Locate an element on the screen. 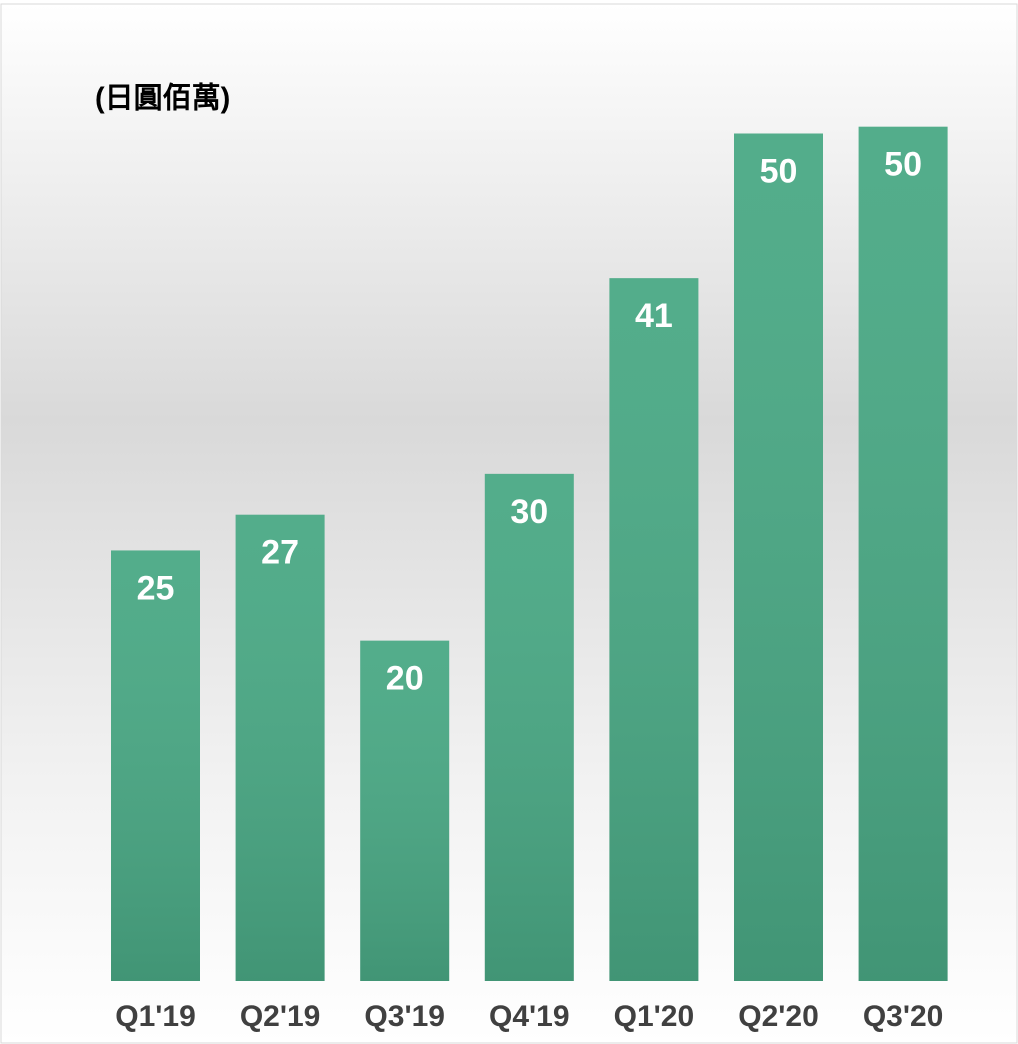 This screenshot has height=1044, width=1018. x-tick-label: Q2'20 is located at coordinates (778, 1016).